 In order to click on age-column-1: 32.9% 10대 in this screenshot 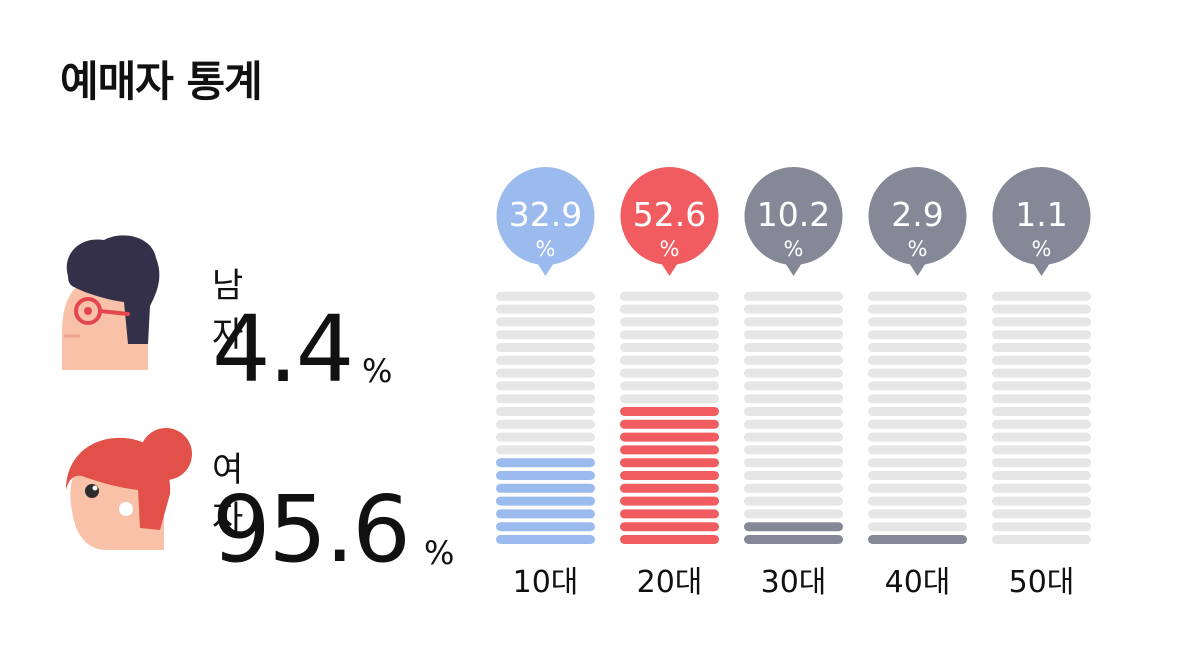, I will do `click(545, 383)`.